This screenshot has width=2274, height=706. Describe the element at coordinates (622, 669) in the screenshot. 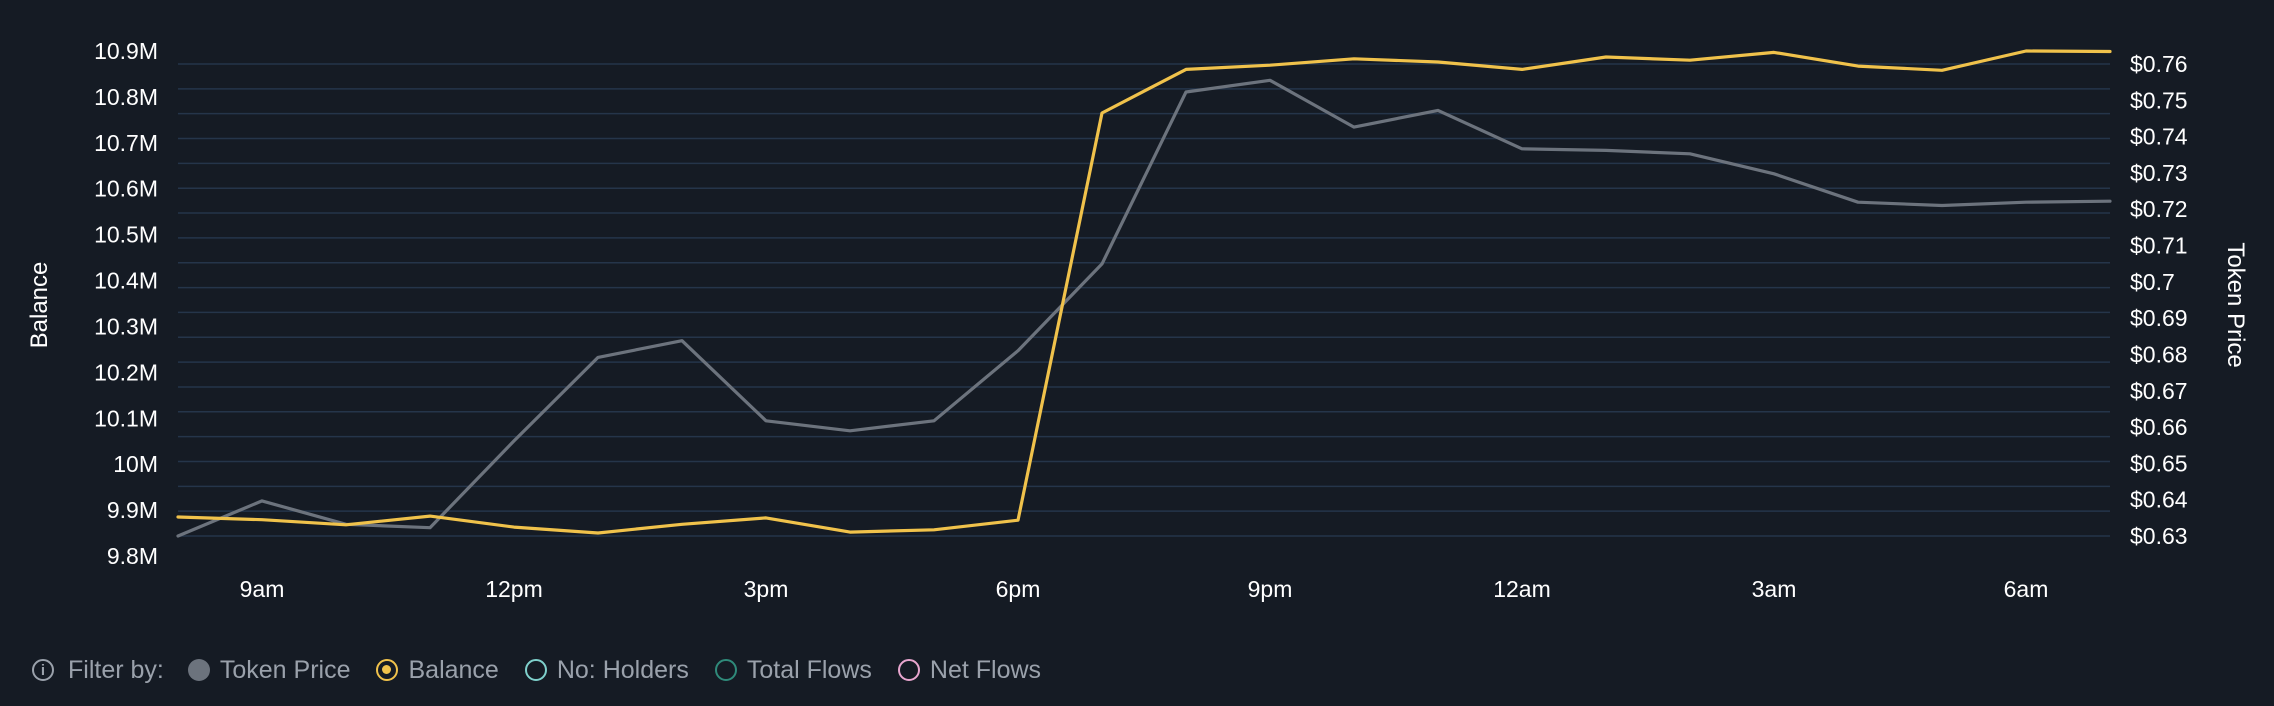

I see `legend-label-holders: No: Holders` at that location.